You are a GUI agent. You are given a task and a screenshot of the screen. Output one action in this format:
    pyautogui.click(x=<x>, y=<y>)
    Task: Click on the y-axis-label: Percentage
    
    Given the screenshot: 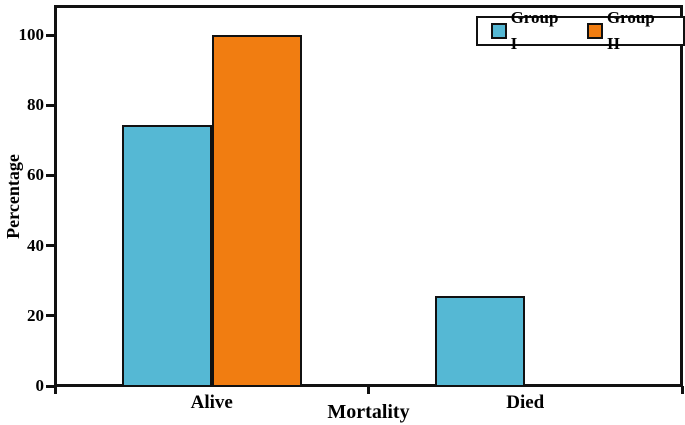 What is the action you would take?
    pyautogui.click(x=12, y=196)
    